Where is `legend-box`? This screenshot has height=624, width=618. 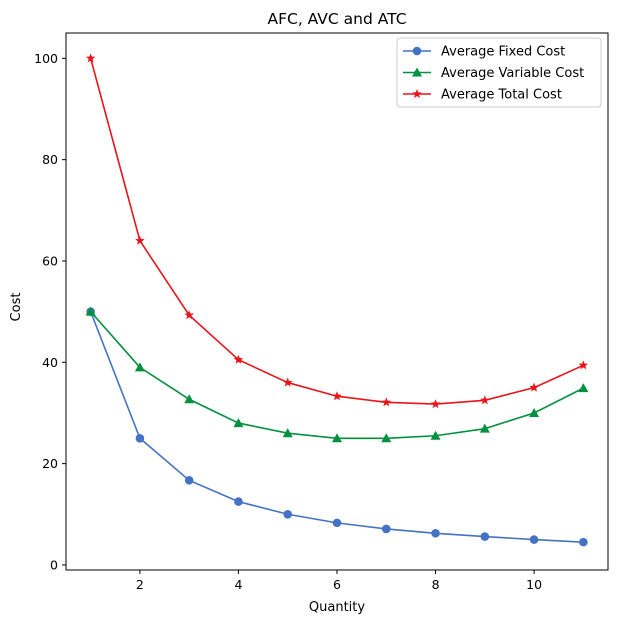
legend-box is located at coordinates (499, 72).